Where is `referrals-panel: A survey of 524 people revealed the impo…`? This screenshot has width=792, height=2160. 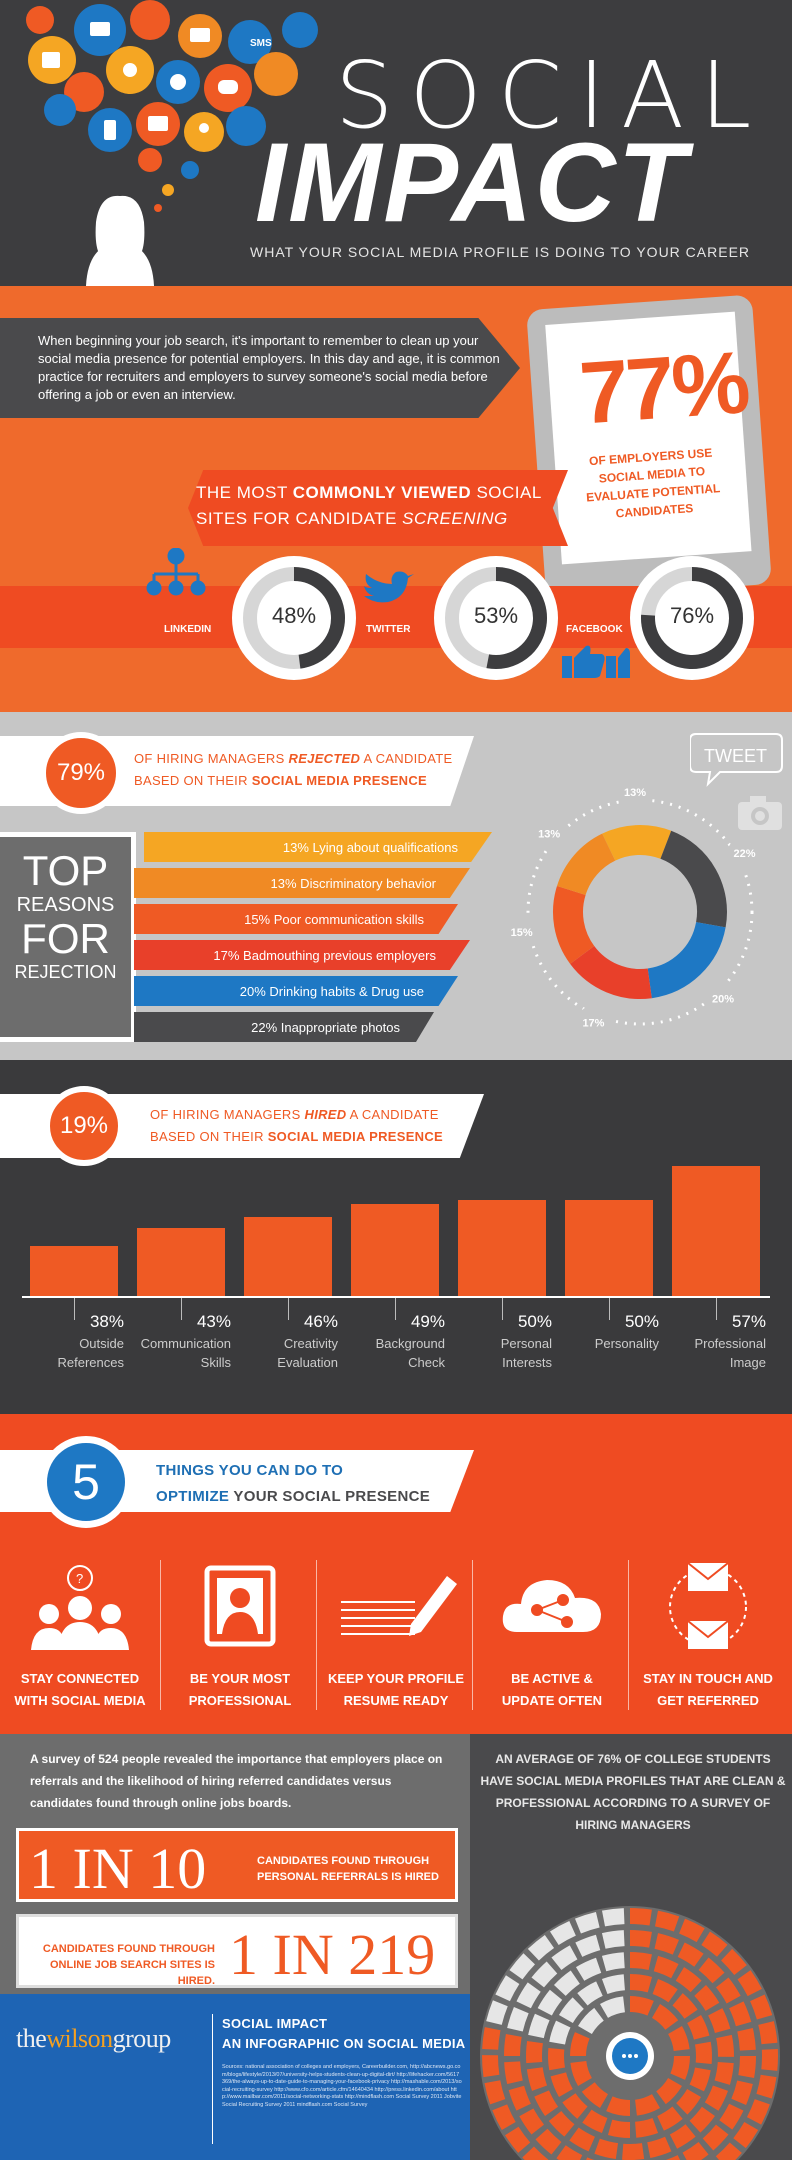
referrals-panel: A survey of 524 people revealed the impo… is located at coordinates (235, 1864).